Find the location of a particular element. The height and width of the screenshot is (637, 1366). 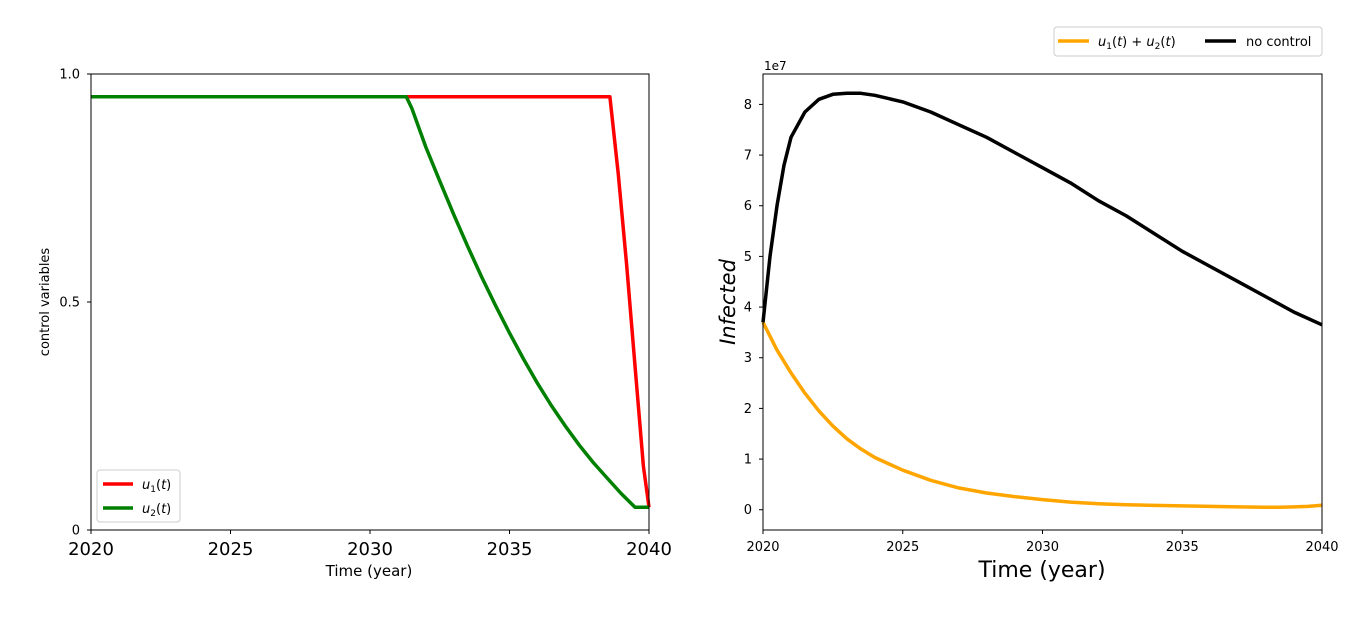

right-y-scale-label: 1e7 is located at coordinates (775, 66).